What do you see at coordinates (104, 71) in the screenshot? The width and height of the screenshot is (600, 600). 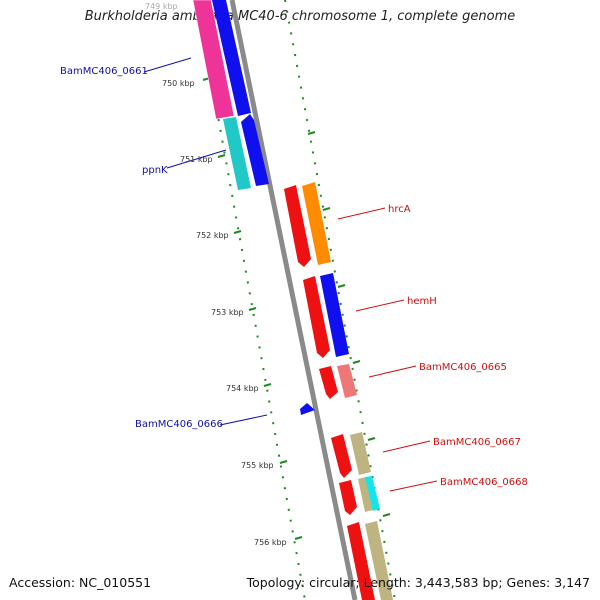 I see `gene-label-0661: BamMC406_0661` at bounding box center [104, 71].